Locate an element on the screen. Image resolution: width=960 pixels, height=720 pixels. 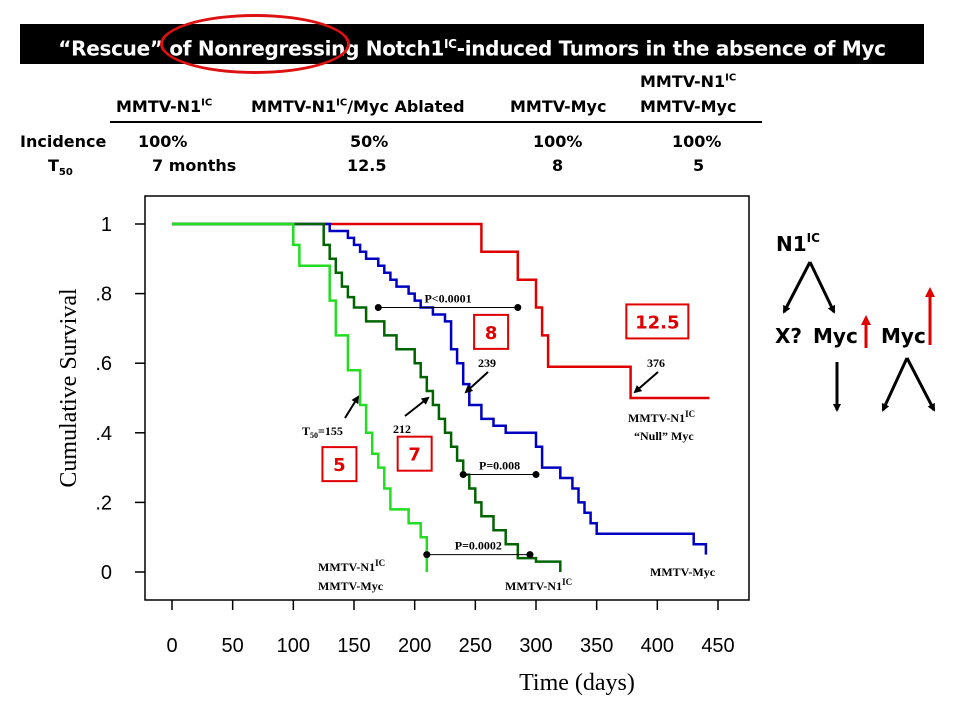
y-tick-label: .6 is located at coordinates (103, 364).